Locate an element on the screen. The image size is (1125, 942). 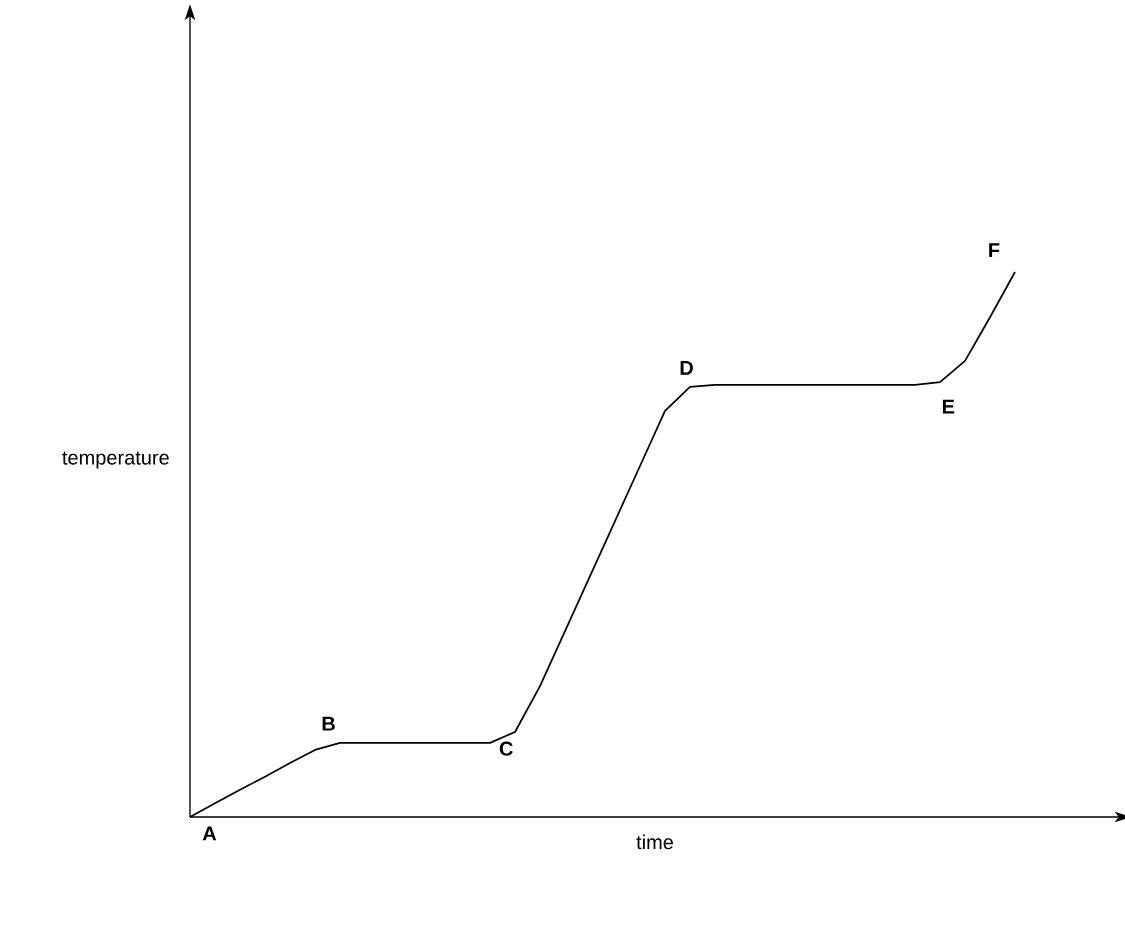
x-axis-title: time is located at coordinates (654, 842).